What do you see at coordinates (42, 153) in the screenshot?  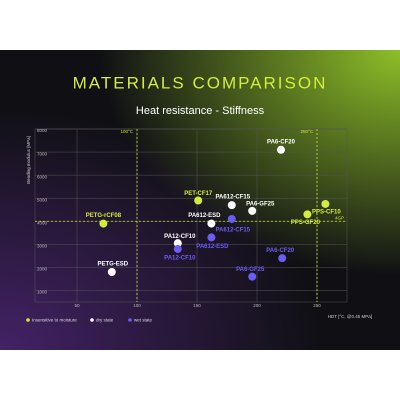 I see `y-tick-label: 7000` at bounding box center [42, 153].